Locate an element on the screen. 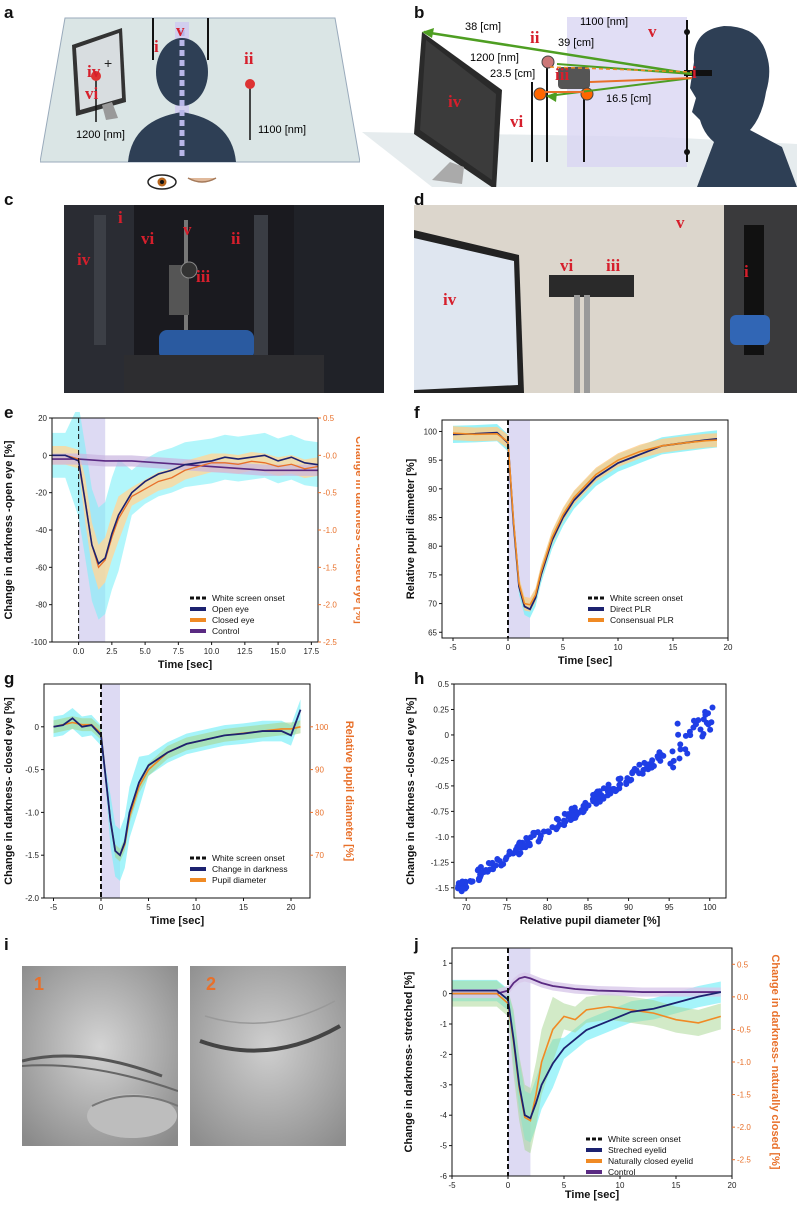 This screenshot has height=1205, width=800. photo-i-label-1: 1 is located at coordinates (39, 984).